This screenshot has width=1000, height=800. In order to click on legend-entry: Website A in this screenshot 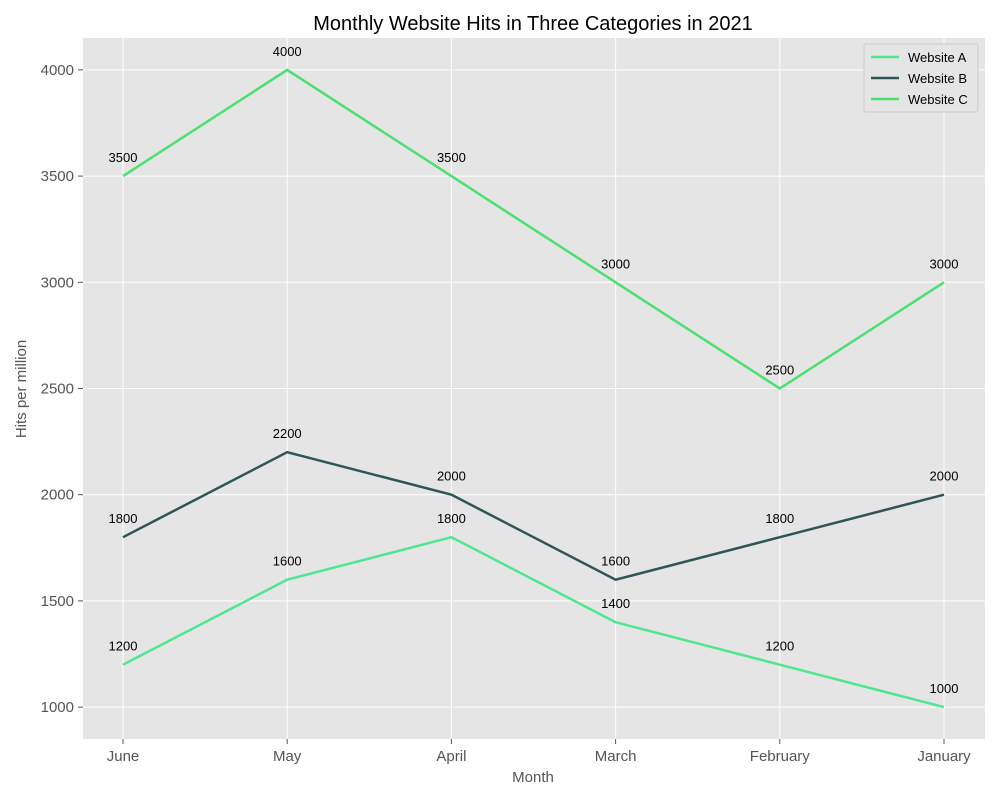, I will do `click(937, 57)`.